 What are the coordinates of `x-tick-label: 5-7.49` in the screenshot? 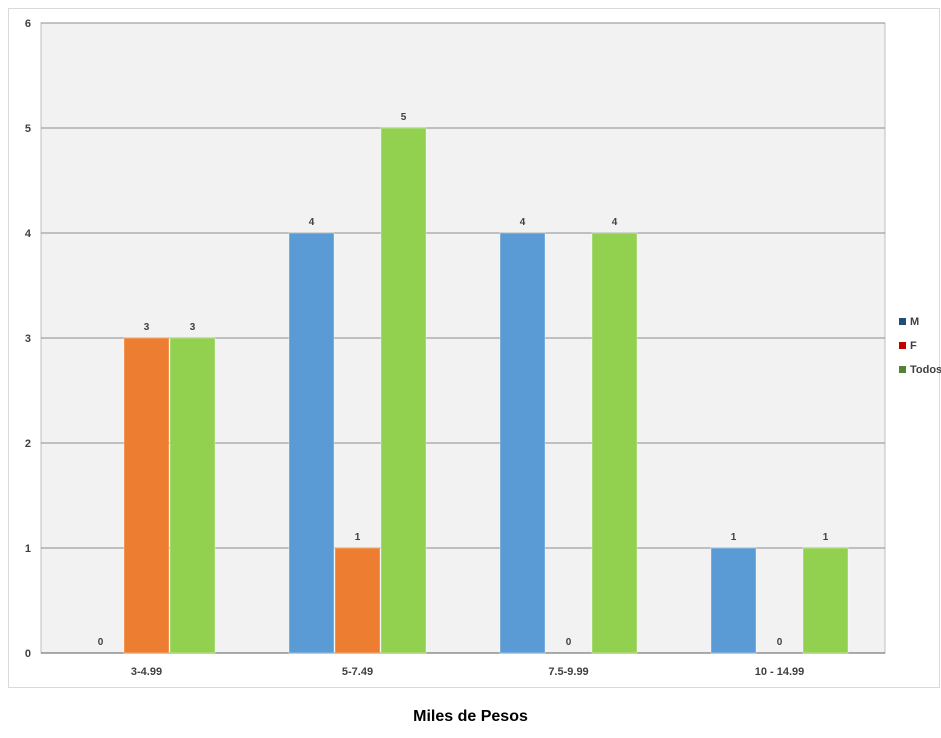 It's located at (357, 672).